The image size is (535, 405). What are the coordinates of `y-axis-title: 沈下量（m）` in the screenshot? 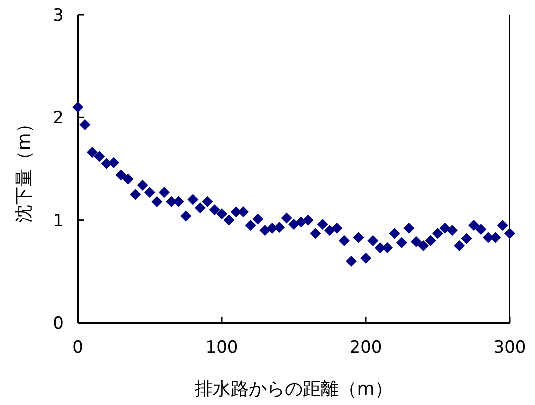 It's located at (24, 169).